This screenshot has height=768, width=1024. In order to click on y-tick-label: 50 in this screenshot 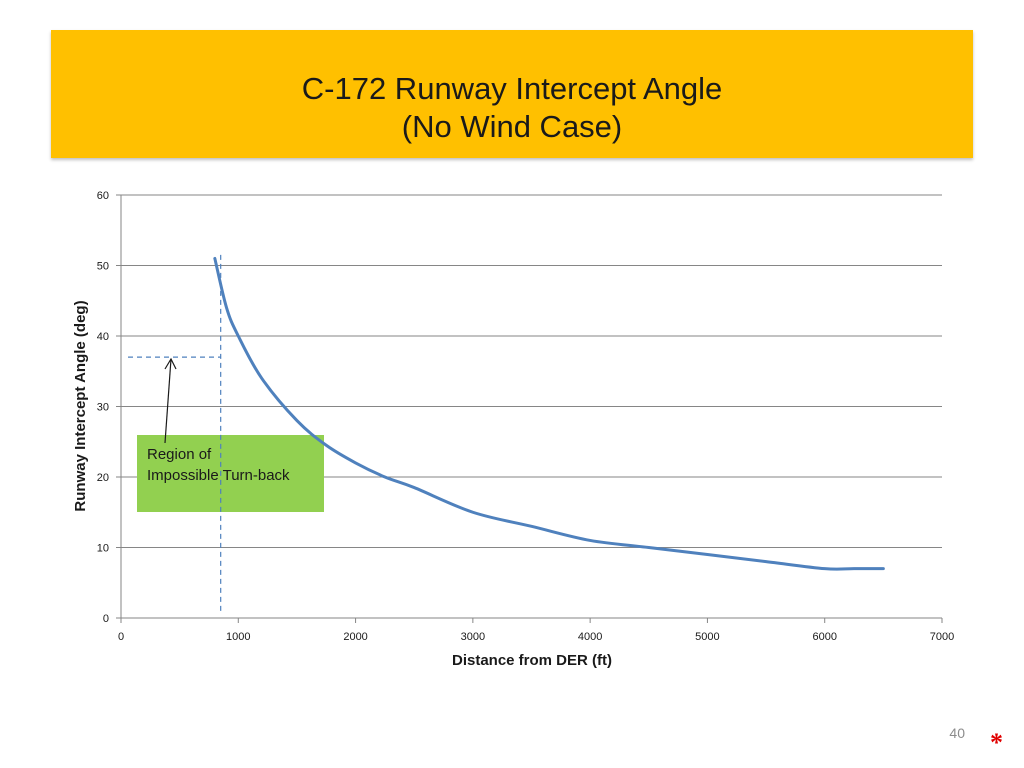, I will do `click(103, 267)`.